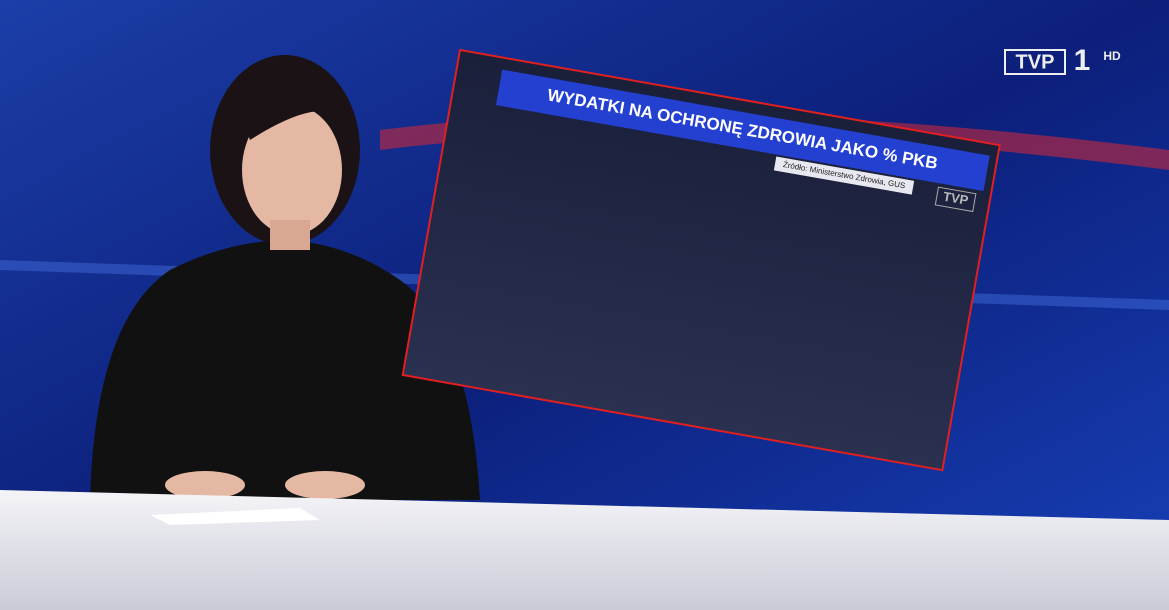  What do you see at coordinates (292, 170) in the screenshot?
I see `presenter-face` at bounding box center [292, 170].